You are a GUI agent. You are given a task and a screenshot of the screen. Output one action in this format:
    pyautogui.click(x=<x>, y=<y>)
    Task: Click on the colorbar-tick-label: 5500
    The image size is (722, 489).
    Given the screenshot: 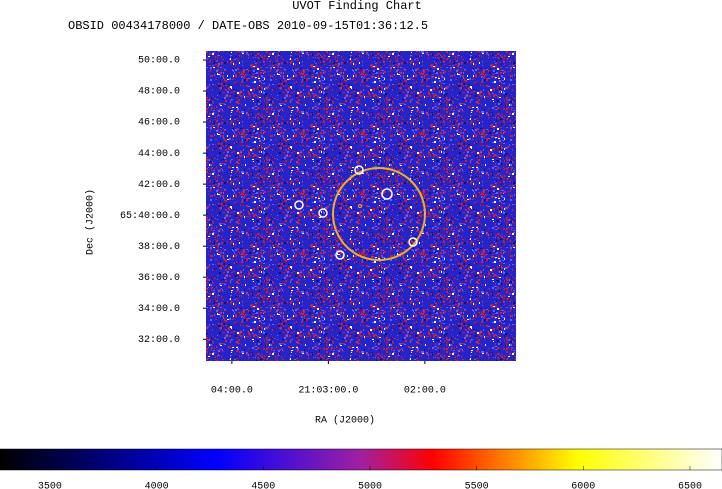 What is the action you would take?
    pyautogui.click(x=477, y=485)
    